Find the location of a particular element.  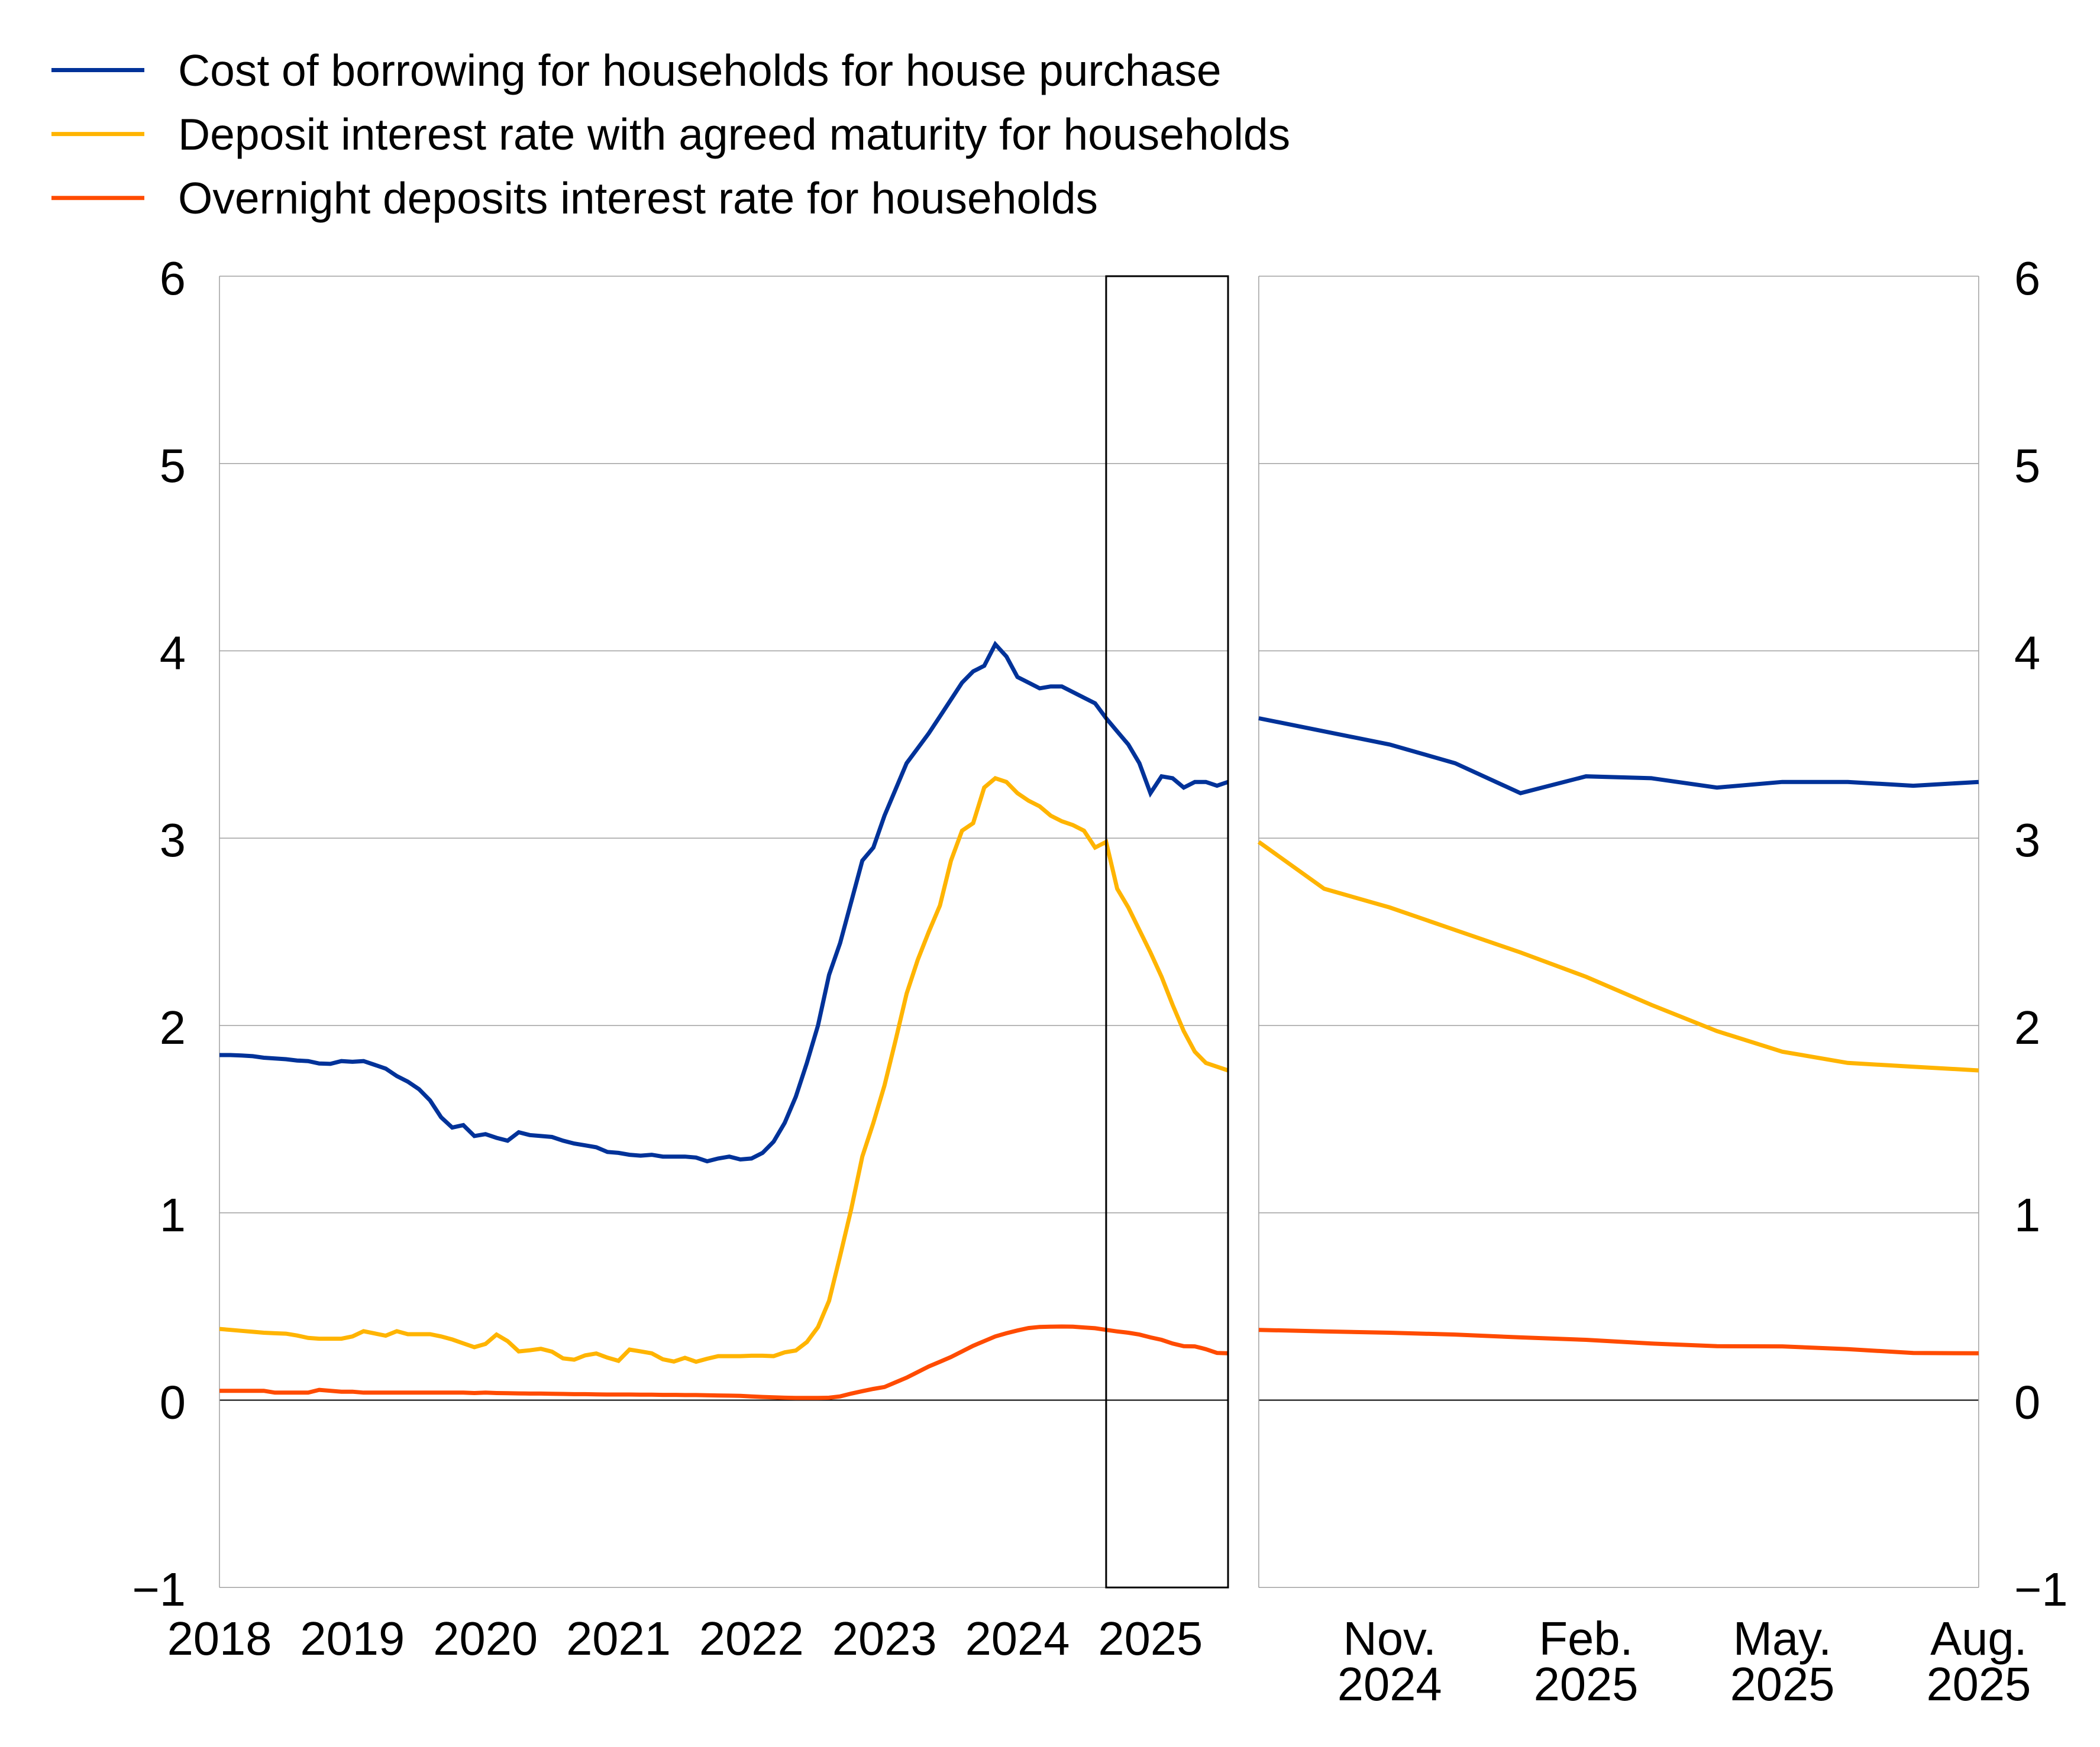

svg-text: May. is located at coordinates (1782, 1638).